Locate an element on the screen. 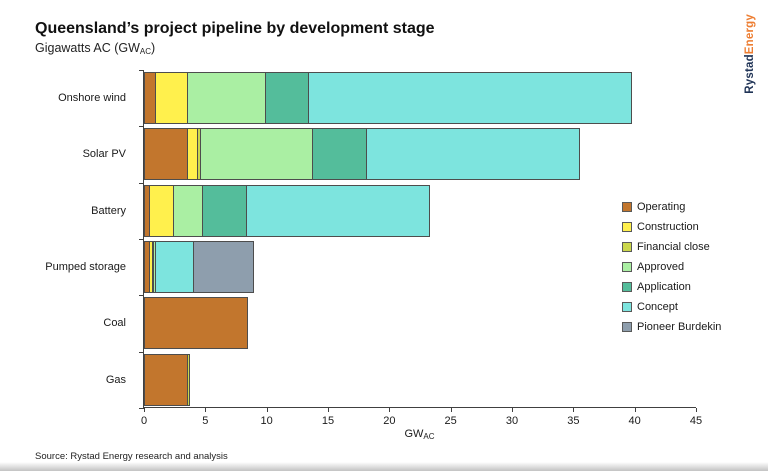  bar-row-coal is located at coordinates (420, 323).